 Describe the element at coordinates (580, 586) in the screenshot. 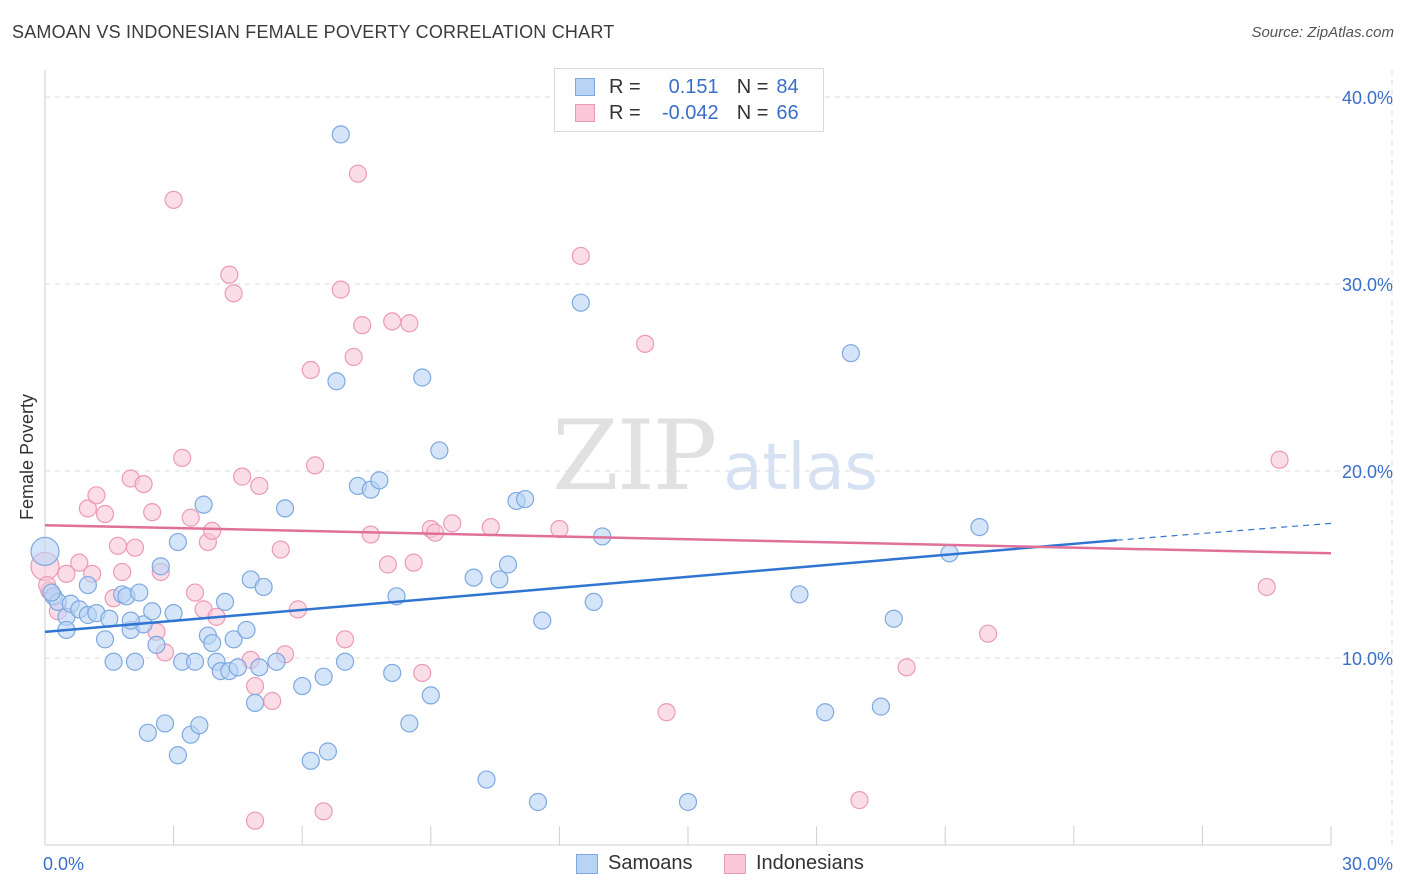

I see `samoan-trend-line` at that location.